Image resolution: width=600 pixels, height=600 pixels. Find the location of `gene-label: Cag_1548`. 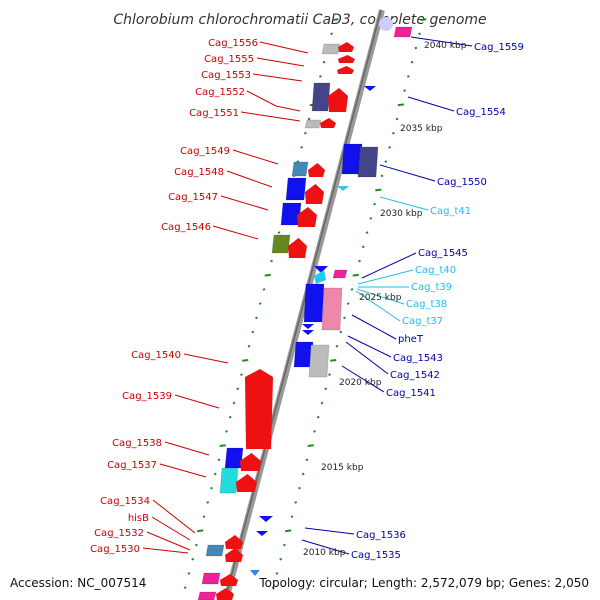

gene-label: Cag_1548 is located at coordinates (199, 172).